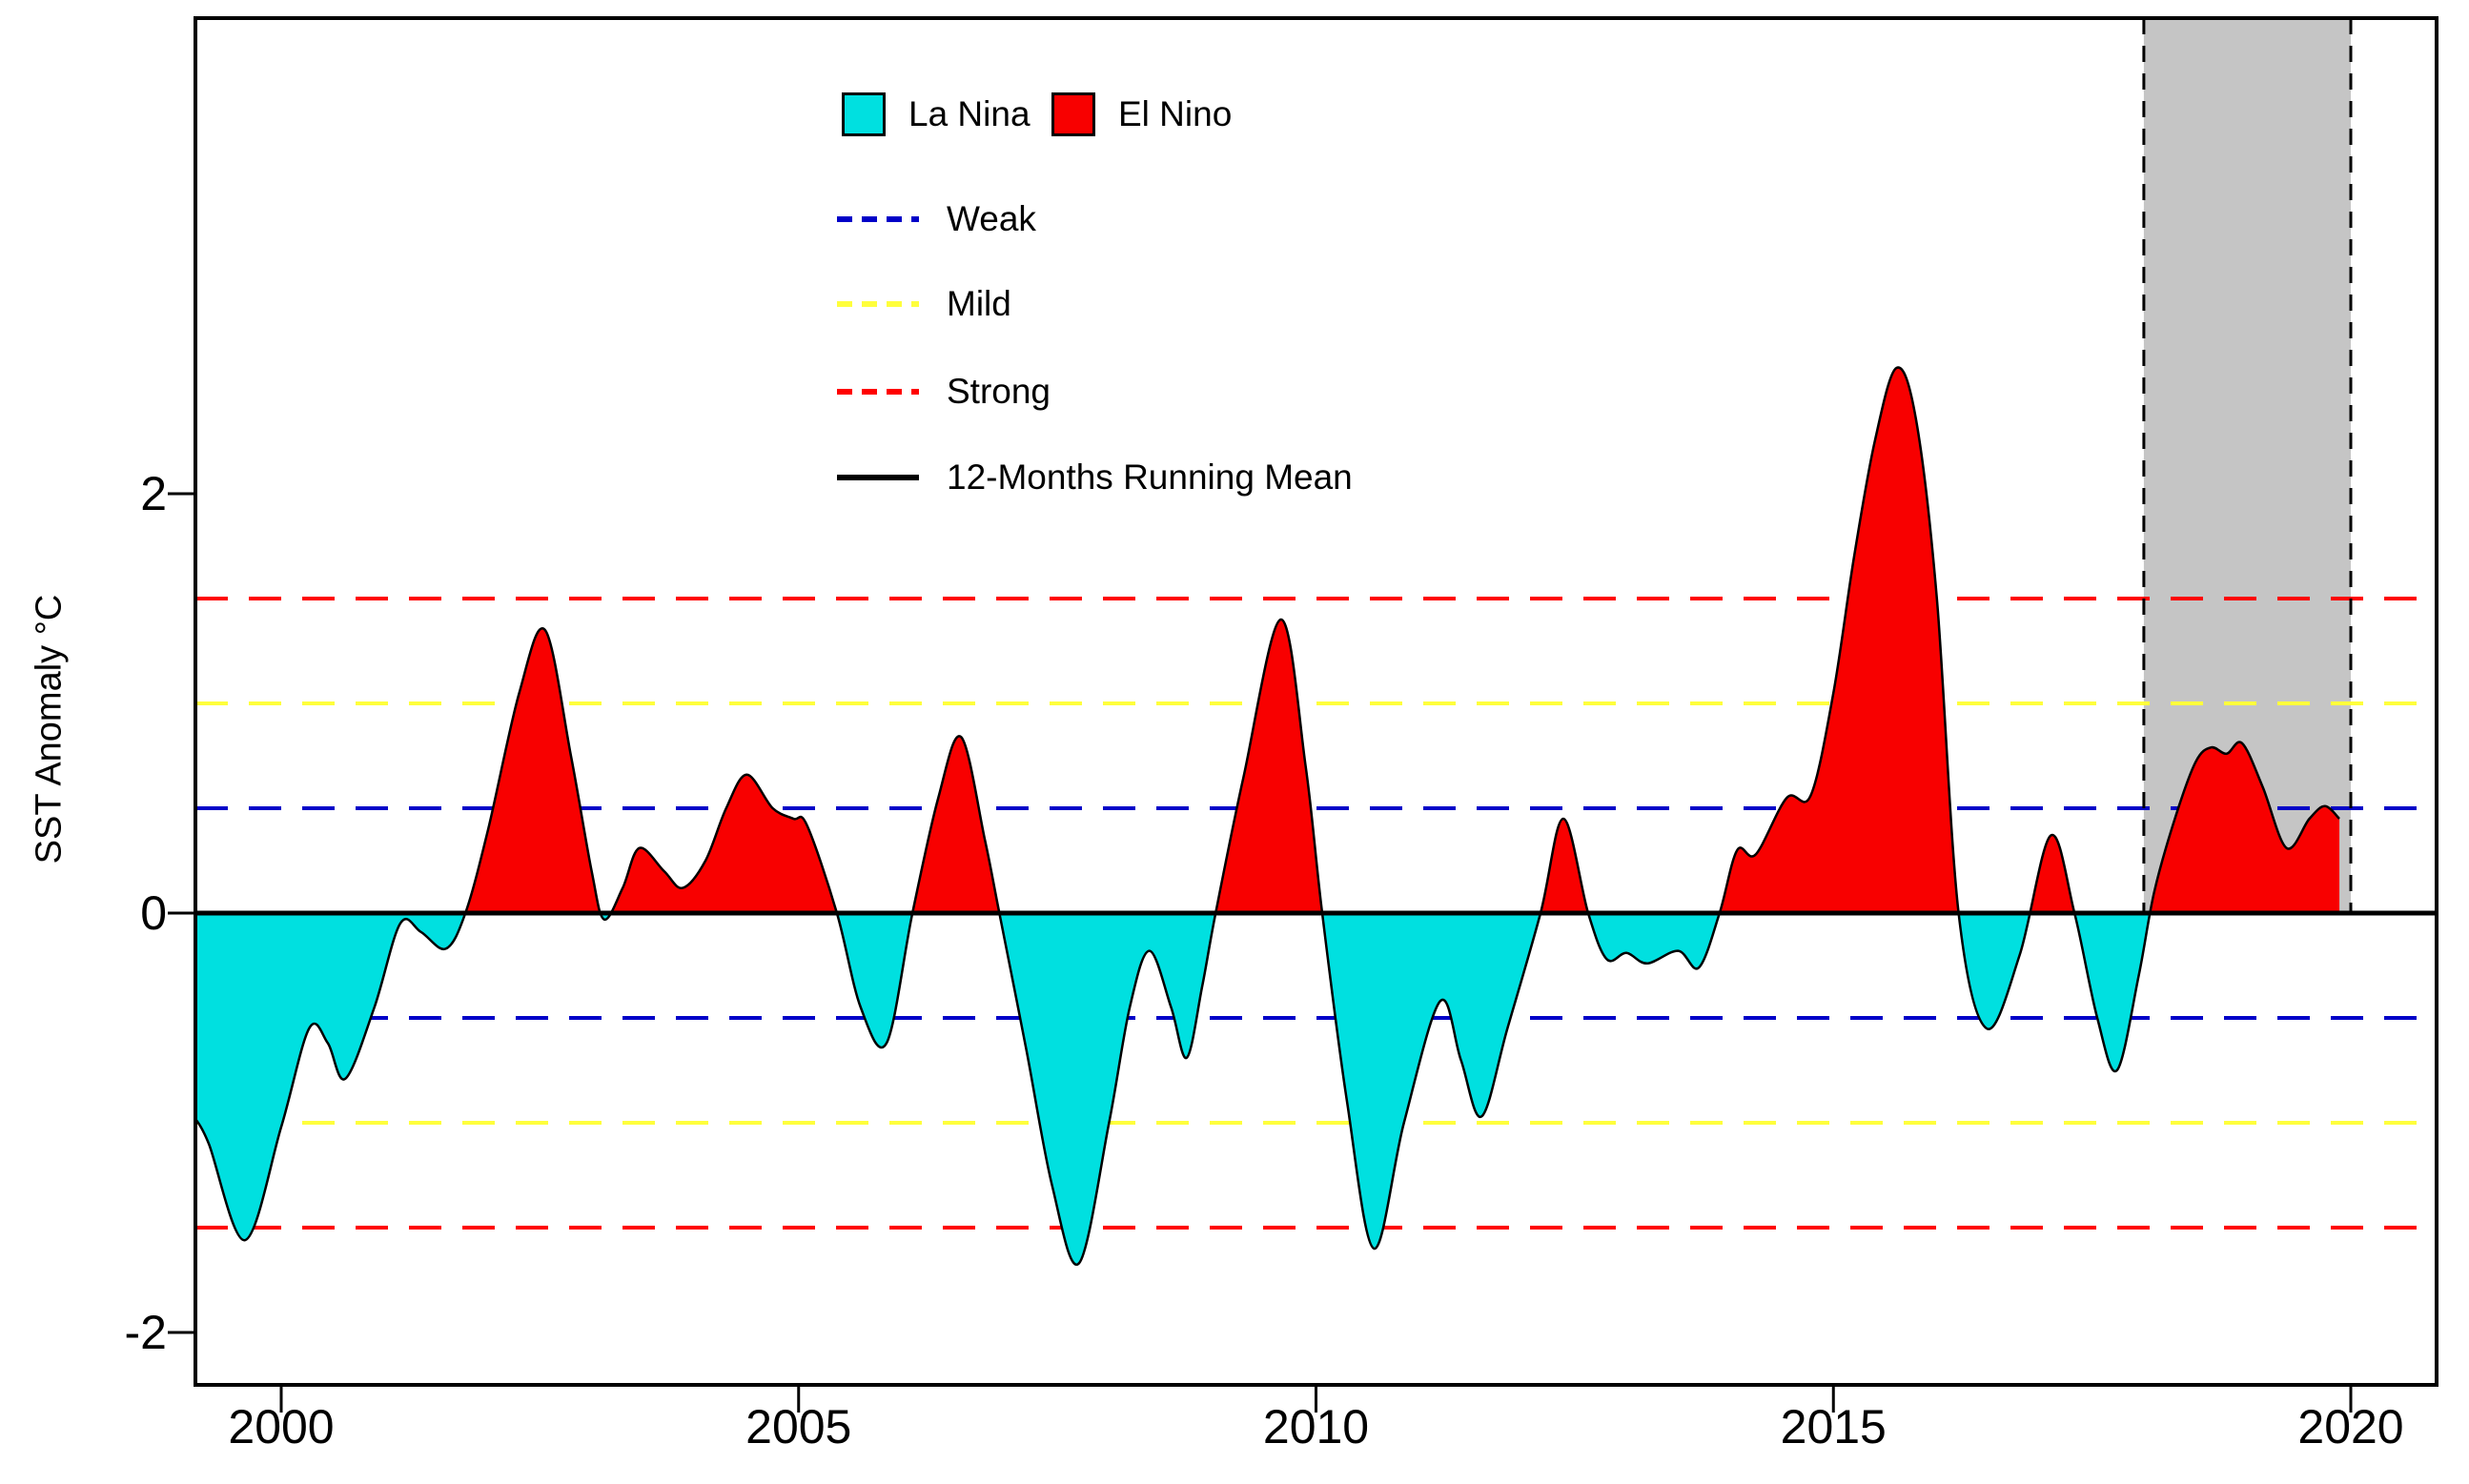  I want to click on y-tick-label-0: 0, so click(154, 913).